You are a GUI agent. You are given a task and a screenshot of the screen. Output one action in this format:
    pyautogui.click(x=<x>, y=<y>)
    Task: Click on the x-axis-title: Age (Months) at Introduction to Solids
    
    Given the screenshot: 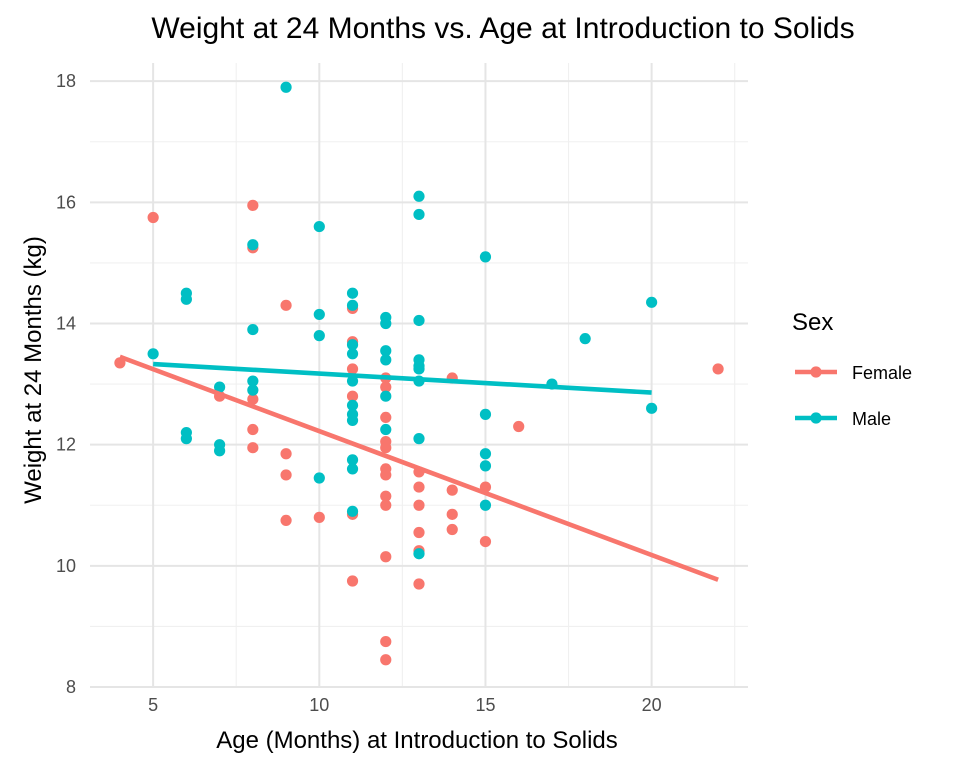 What is the action you would take?
    pyautogui.click(x=417, y=740)
    